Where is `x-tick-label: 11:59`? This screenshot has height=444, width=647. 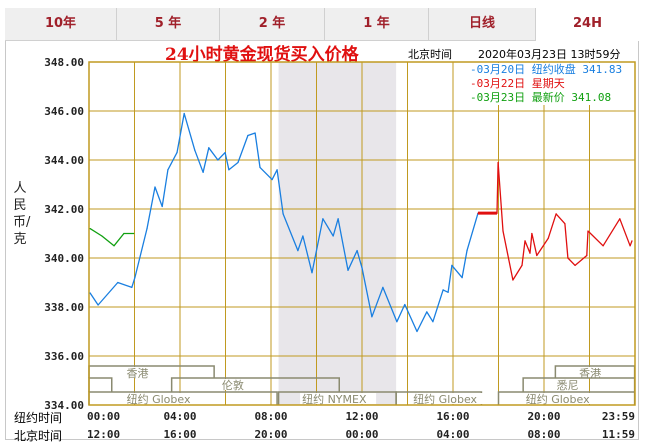
x-tick-label: 11:59 is located at coordinates (618, 434).